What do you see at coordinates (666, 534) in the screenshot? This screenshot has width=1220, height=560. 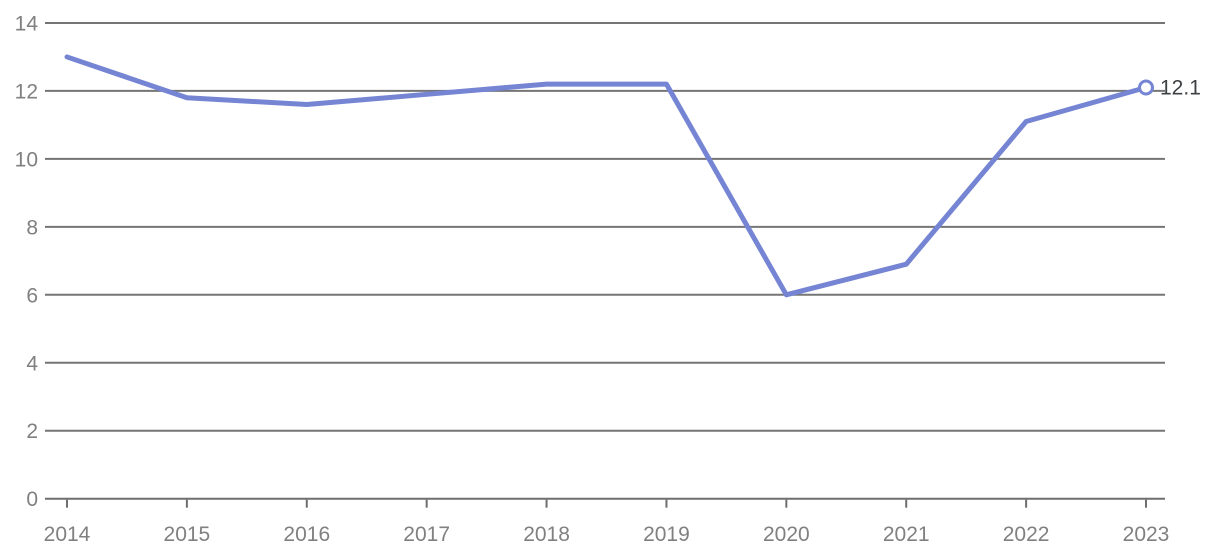 I see `x-tick-label: 2019` at bounding box center [666, 534].